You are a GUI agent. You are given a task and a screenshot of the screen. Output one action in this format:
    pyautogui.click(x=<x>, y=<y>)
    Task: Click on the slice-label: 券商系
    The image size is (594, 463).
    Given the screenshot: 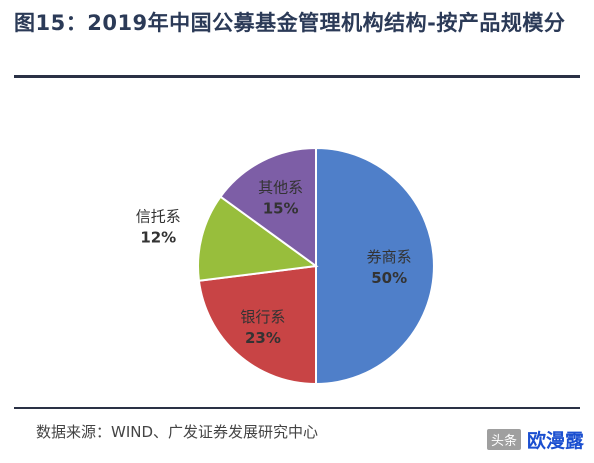 What is the action you would take?
    pyautogui.click(x=389, y=257)
    